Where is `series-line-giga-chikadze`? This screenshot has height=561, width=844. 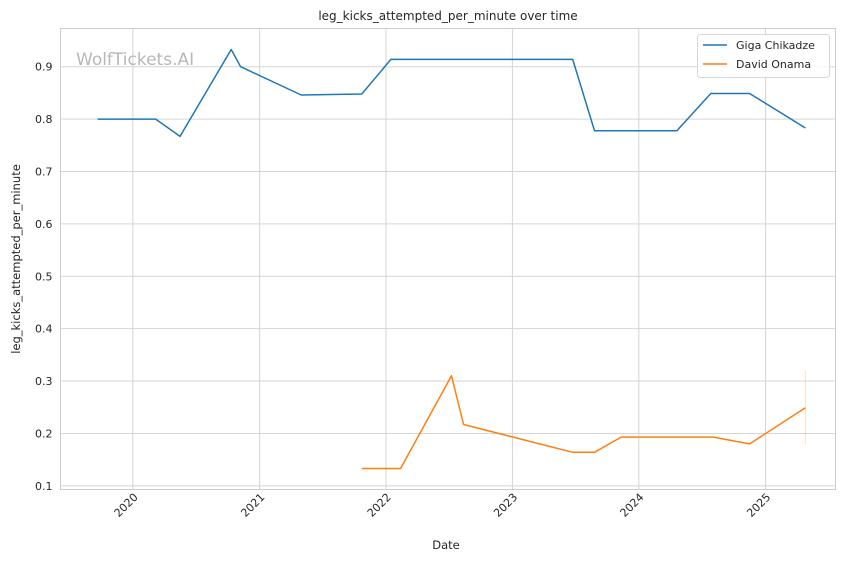 series-line-giga-chikadze is located at coordinates (451, 93).